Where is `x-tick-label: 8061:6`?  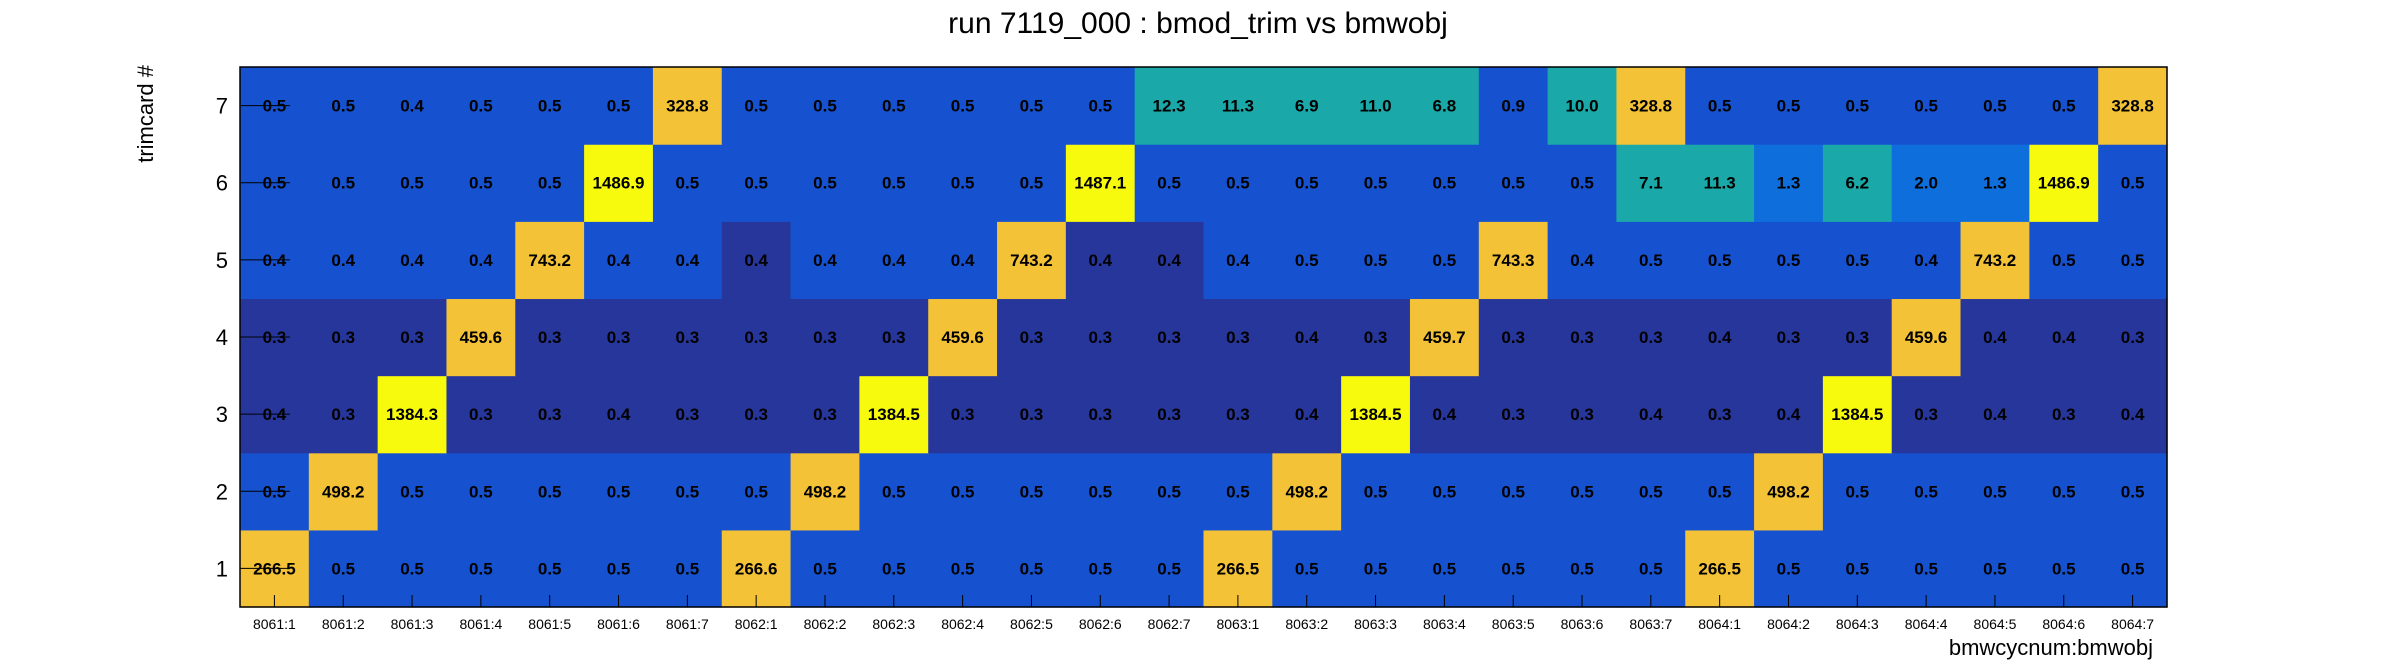
x-tick-label: 8061:6 is located at coordinates (618, 624).